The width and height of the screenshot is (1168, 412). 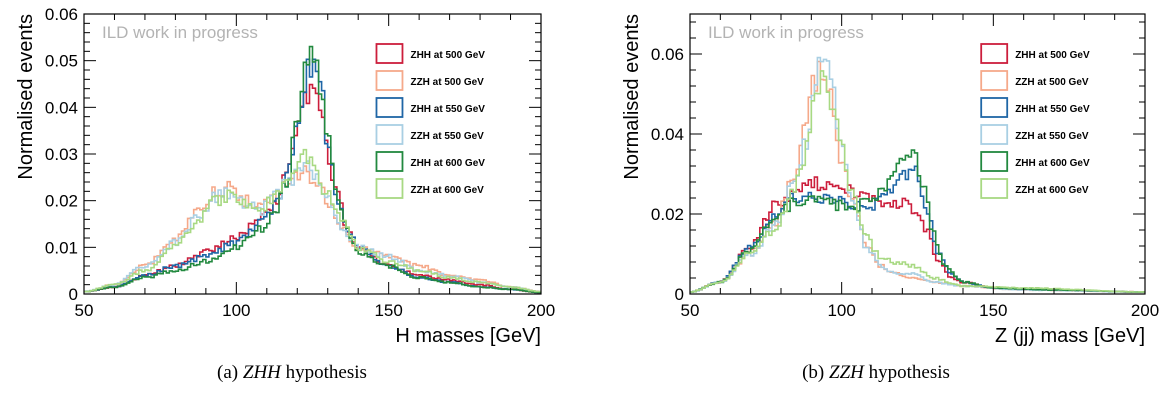 What do you see at coordinates (1070, 336) in the screenshot?
I see `x-axis-title: Z (jj) mass [GeV]` at bounding box center [1070, 336].